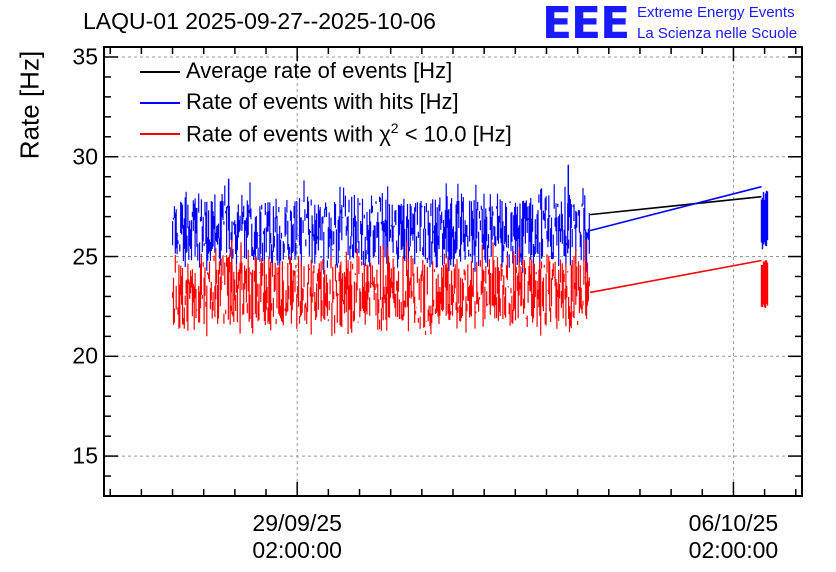  Describe the element at coordinates (85, 256) in the screenshot. I see `y-tick-label: 25` at that location.